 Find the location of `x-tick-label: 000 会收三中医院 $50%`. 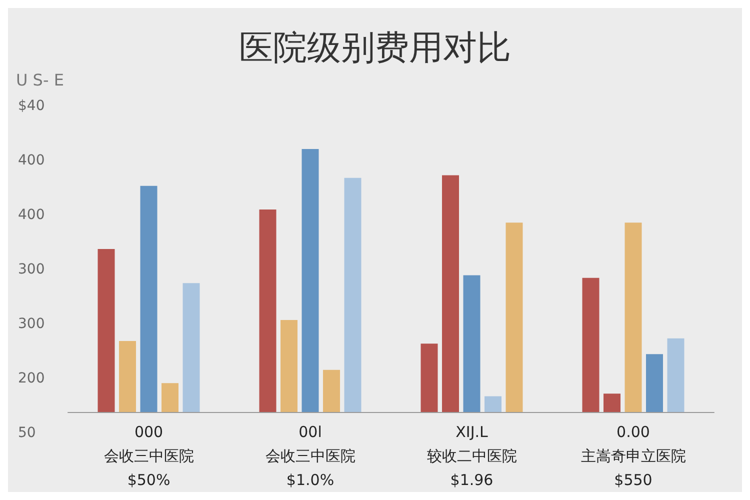

x-tick-label: 000 会收三中医院 $50% is located at coordinates (149, 456).